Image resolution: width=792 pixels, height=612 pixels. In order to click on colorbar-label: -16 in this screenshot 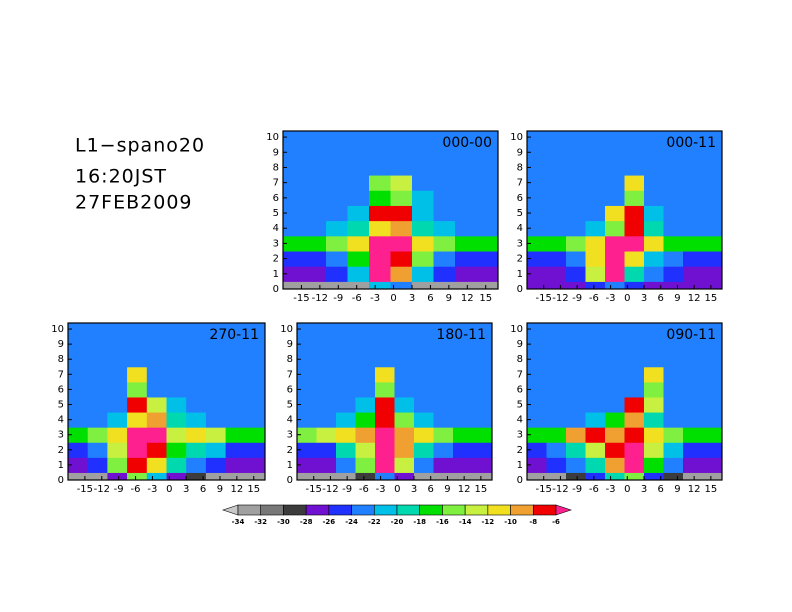, I will do `click(442, 522)`.